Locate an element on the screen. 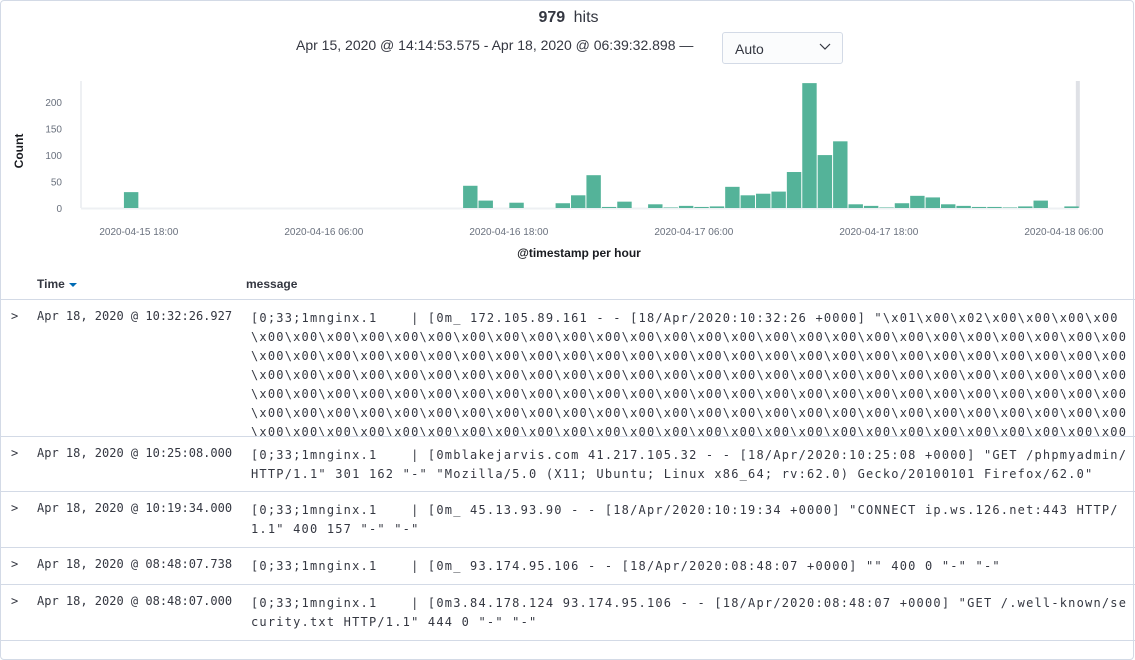 The width and height of the screenshot is (1135, 660). interval-value: Auto is located at coordinates (749, 49).